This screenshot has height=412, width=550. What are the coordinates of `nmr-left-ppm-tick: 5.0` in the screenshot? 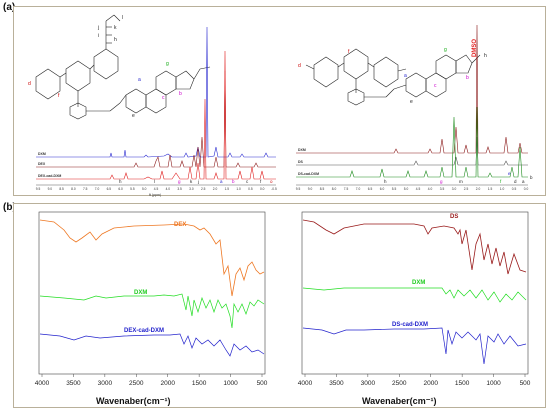 It's located at (144, 189).